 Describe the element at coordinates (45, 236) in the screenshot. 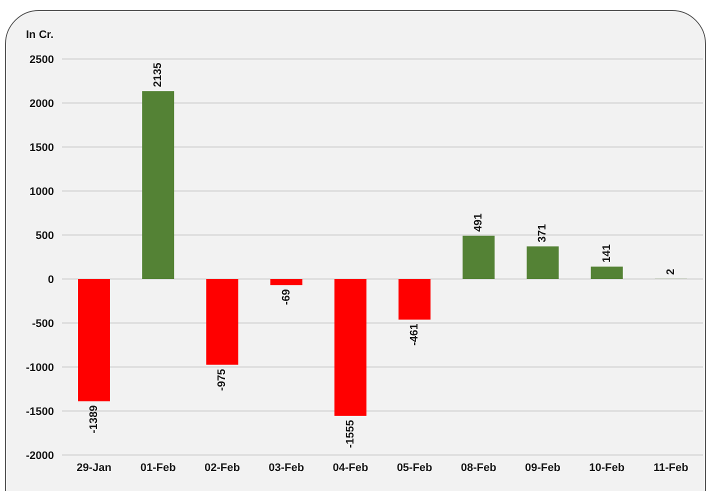

I see `y-tick-label: 500` at that location.